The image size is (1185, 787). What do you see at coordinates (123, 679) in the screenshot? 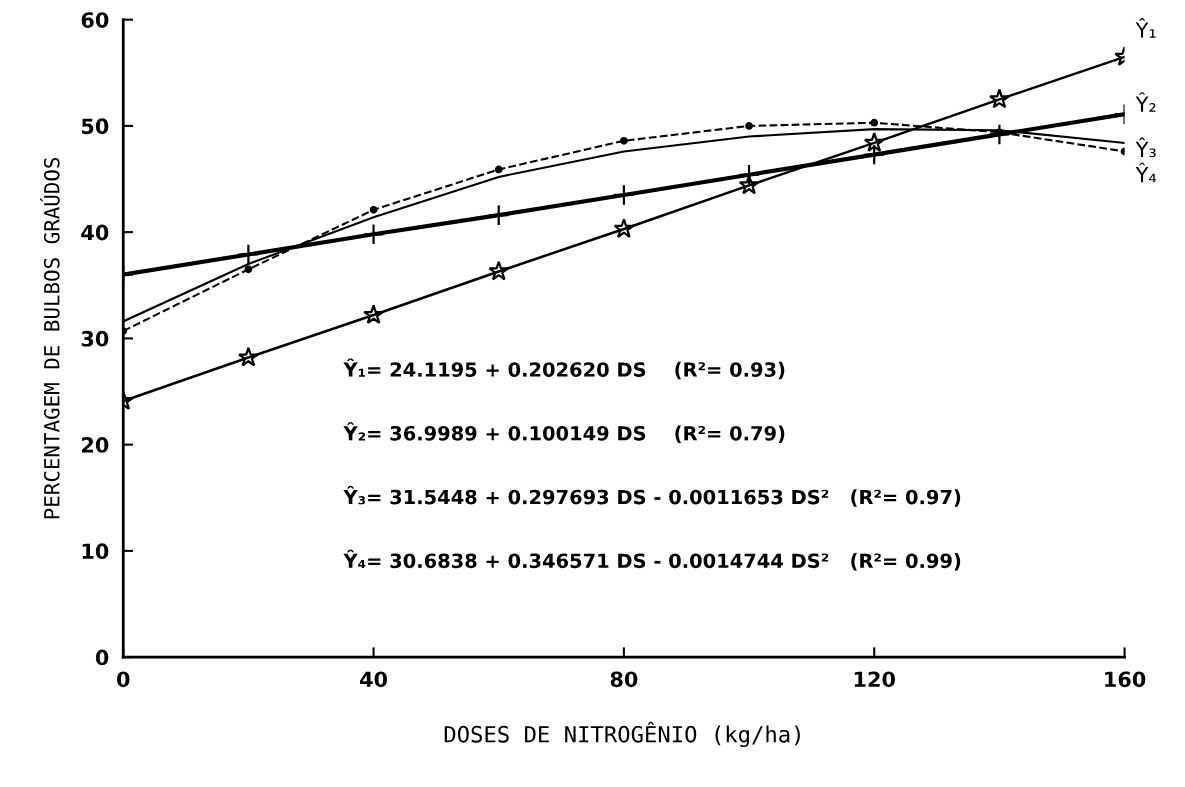
I see `x-tick-label: 0` at bounding box center [123, 679].